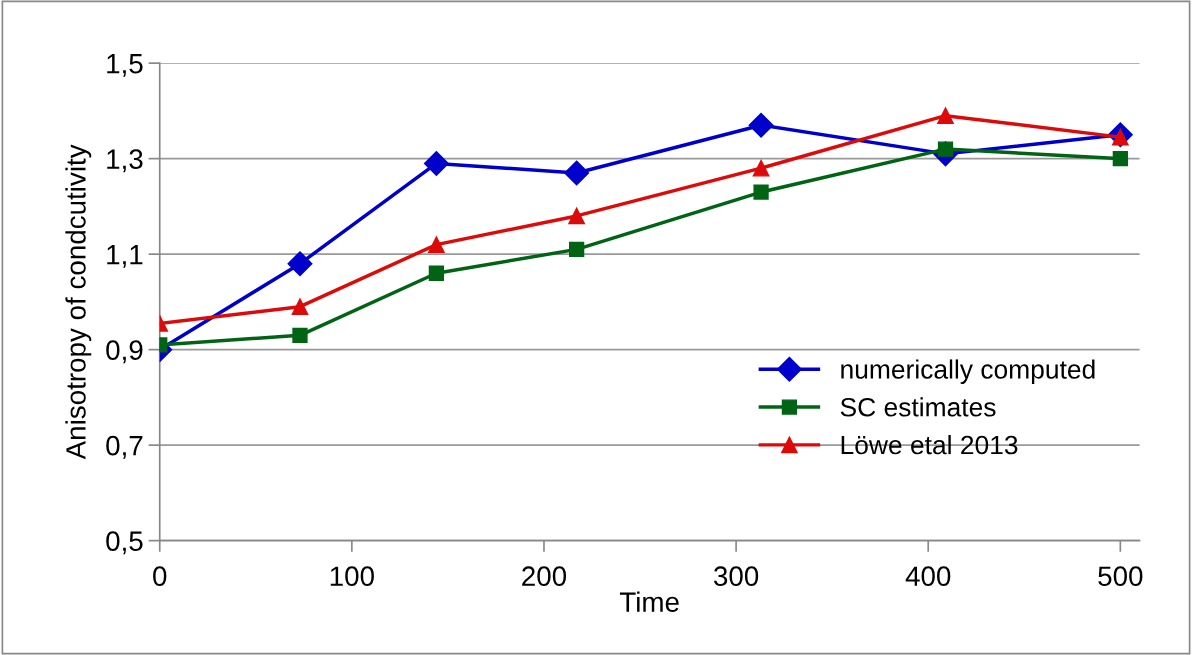  Describe the element at coordinates (125, 161) in the screenshot. I see `y-tick-label: 1,3` at that location.